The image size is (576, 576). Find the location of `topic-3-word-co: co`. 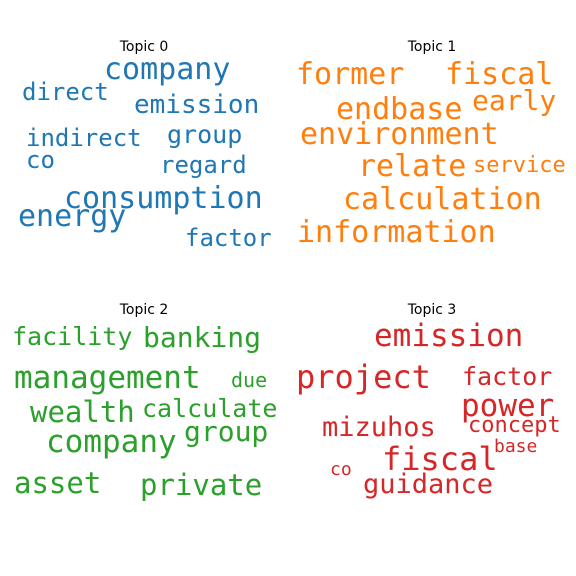

topic-3-word-co: co is located at coordinates (341, 469).